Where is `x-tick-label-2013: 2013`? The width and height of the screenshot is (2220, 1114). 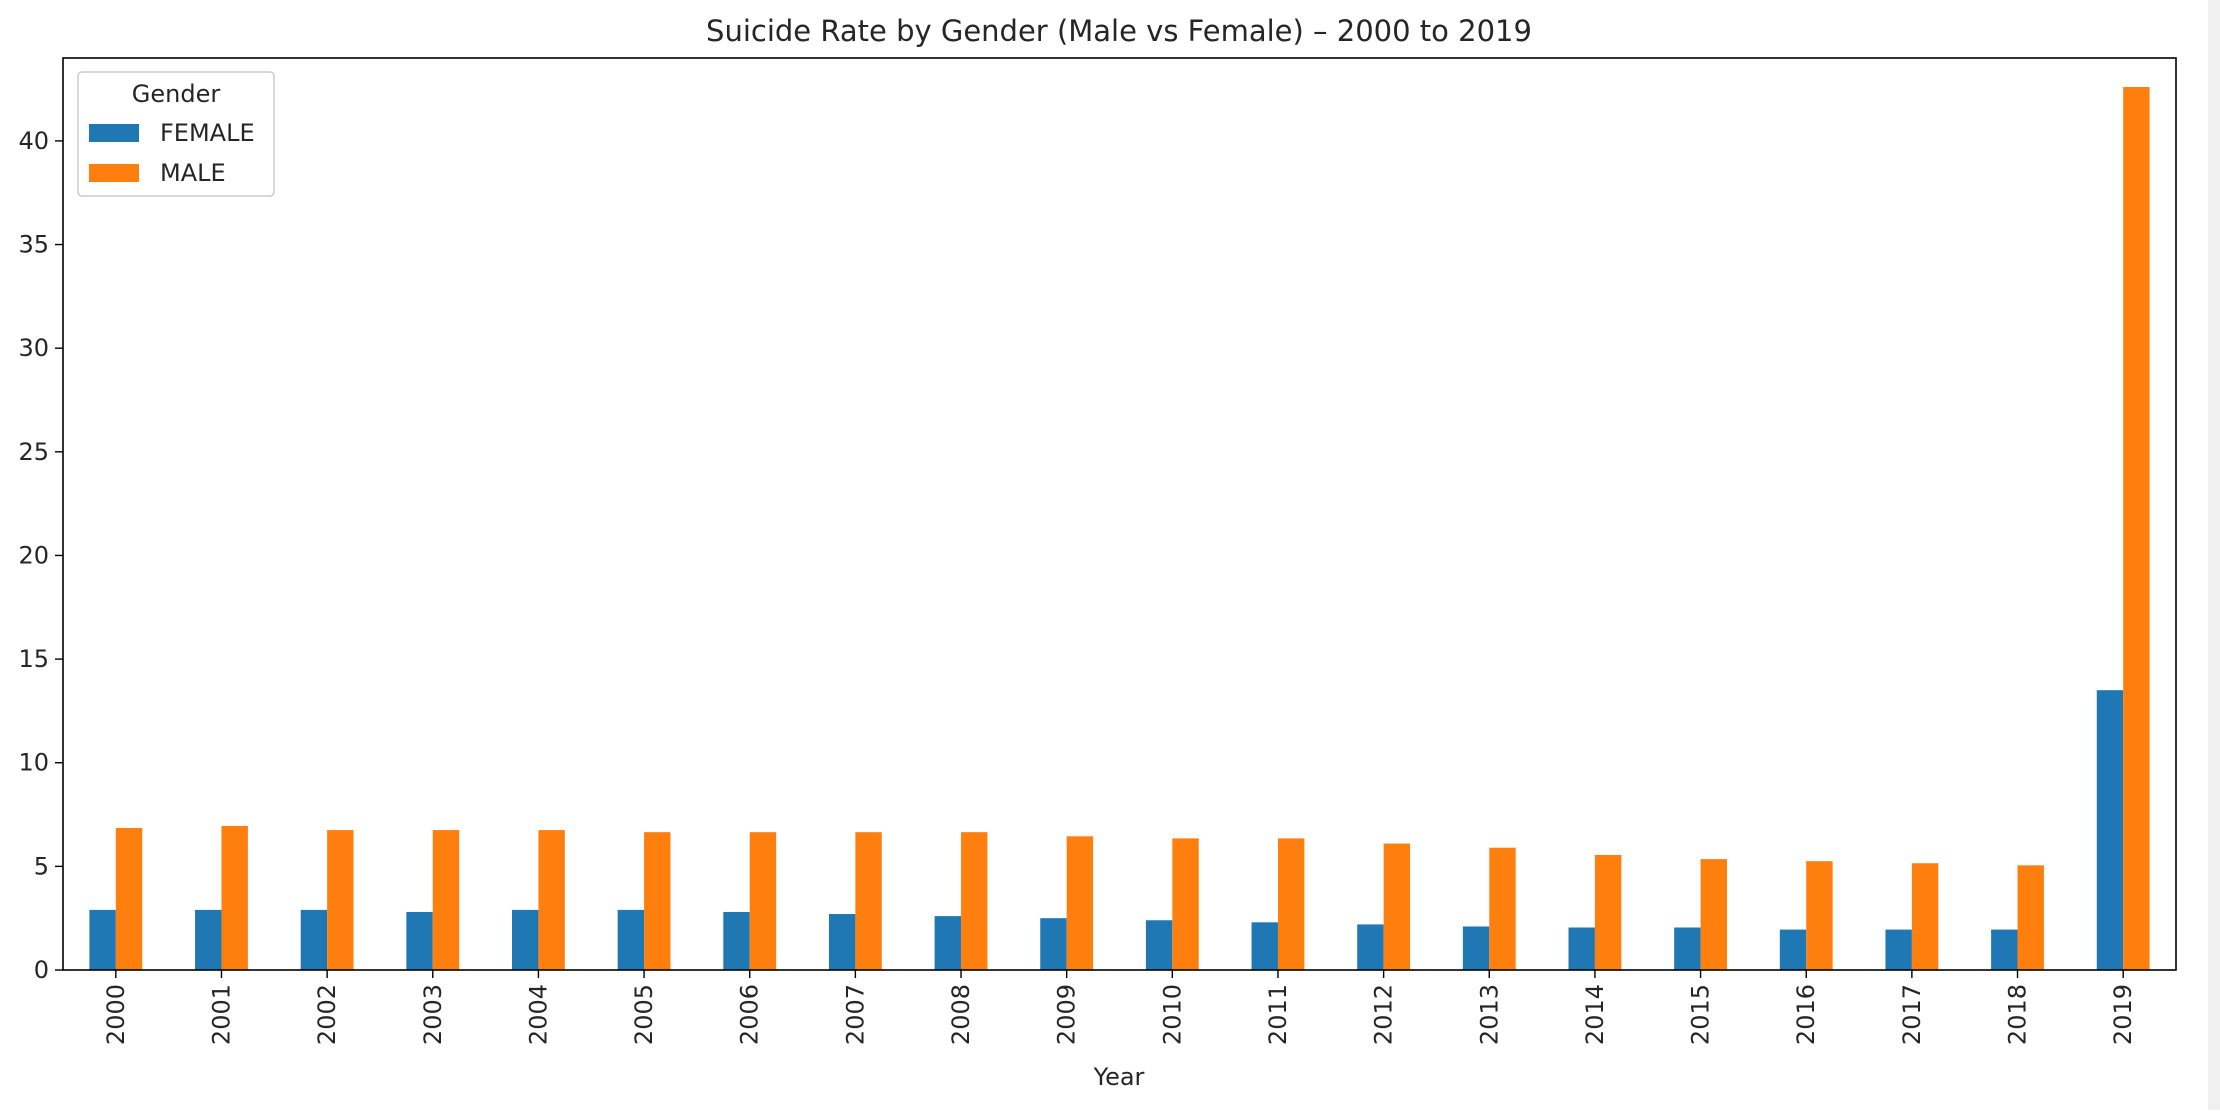 x-tick-label-2013: 2013 is located at coordinates (1489, 1014).